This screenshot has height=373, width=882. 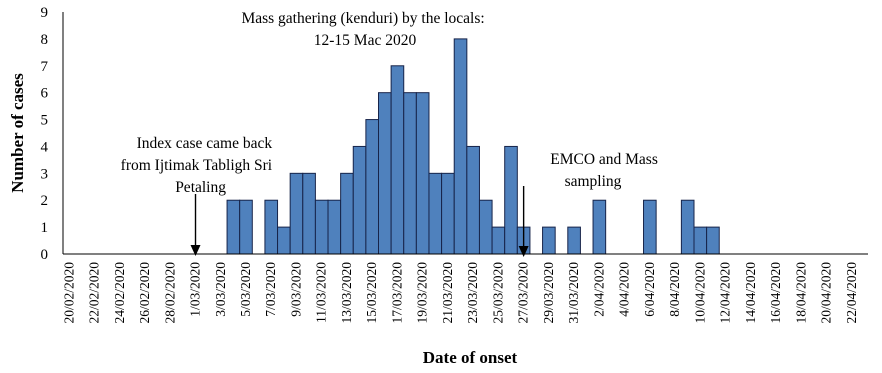 I want to click on x-tick-label: 11/03/2020, so click(x=321, y=292).